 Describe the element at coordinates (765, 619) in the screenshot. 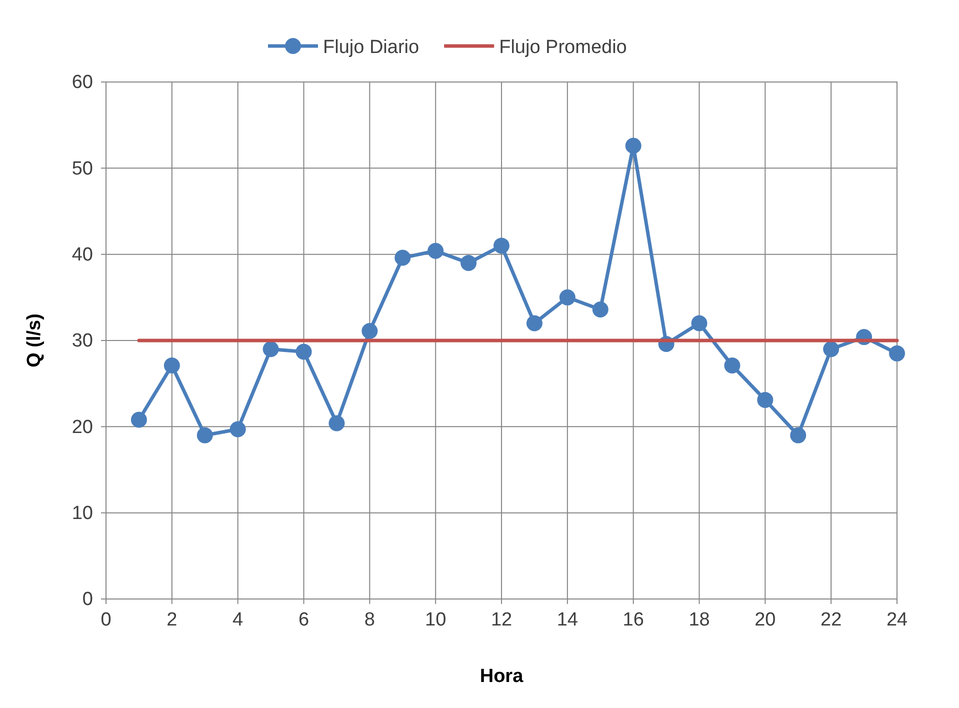

I see `x-tick-label: 20` at that location.